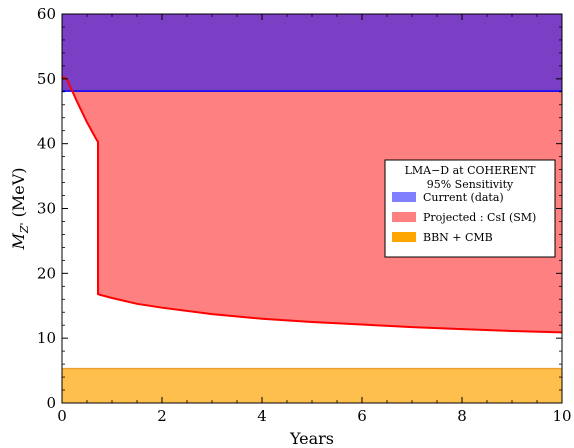 The width and height of the screenshot is (574, 448). What do you see at coordinates (362, 416) in the screenshot?
I see `x-tick-label: 6` at bounding box center [362, 416].